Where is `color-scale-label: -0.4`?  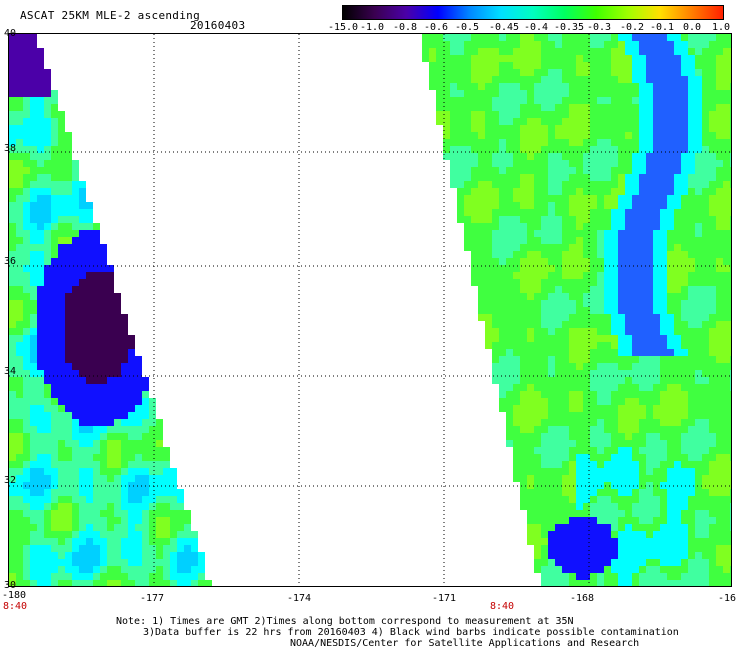 color-scale-label: -0.4 is located at coordinates (536, 27).